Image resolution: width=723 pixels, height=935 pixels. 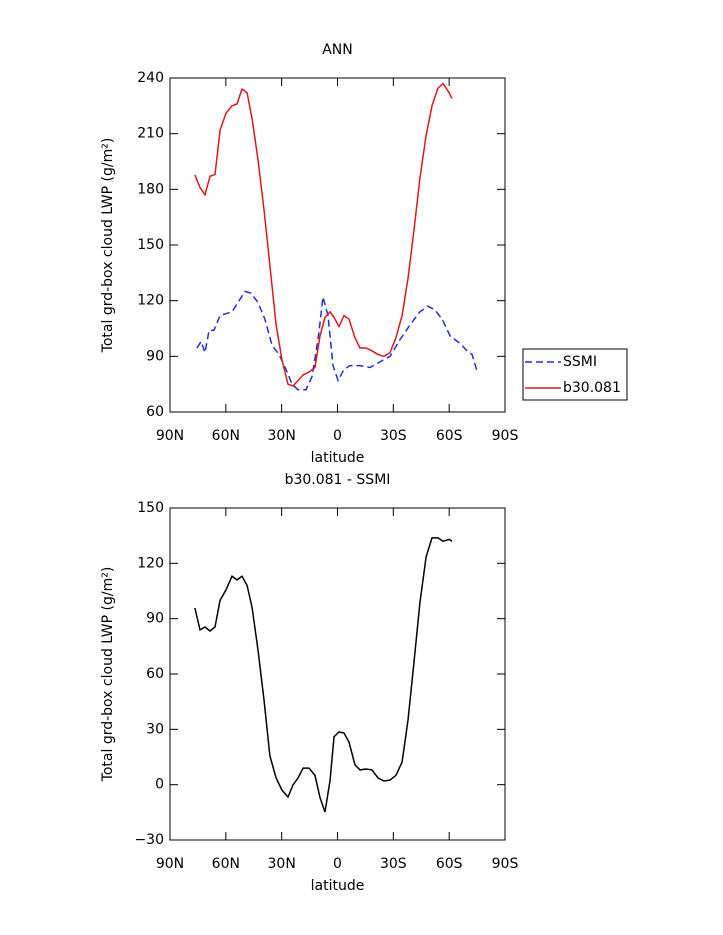 What do you see at coordinates (150, 134) in the screenshot?
I see `y-tick-label: 210` at bounding box center [150, 134].